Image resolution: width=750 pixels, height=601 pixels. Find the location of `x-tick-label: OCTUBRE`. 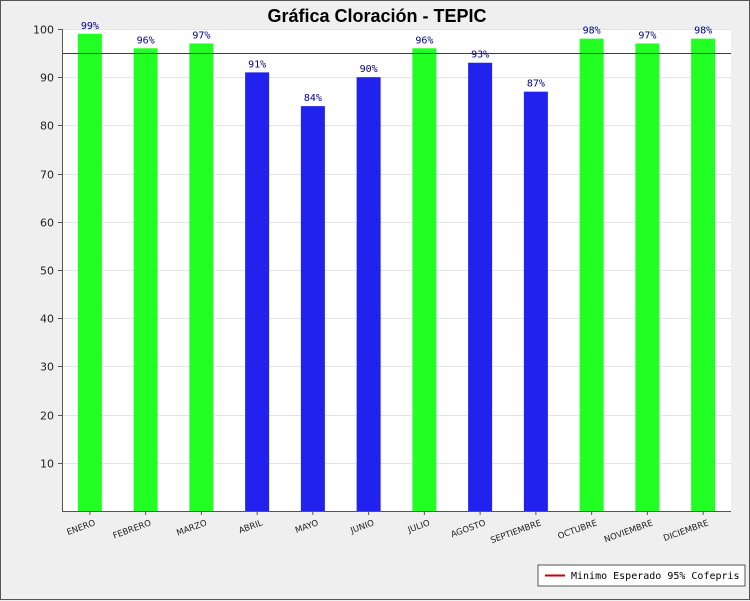

x-tick-label: OCTUBRE is located at coordinates (578, 529).